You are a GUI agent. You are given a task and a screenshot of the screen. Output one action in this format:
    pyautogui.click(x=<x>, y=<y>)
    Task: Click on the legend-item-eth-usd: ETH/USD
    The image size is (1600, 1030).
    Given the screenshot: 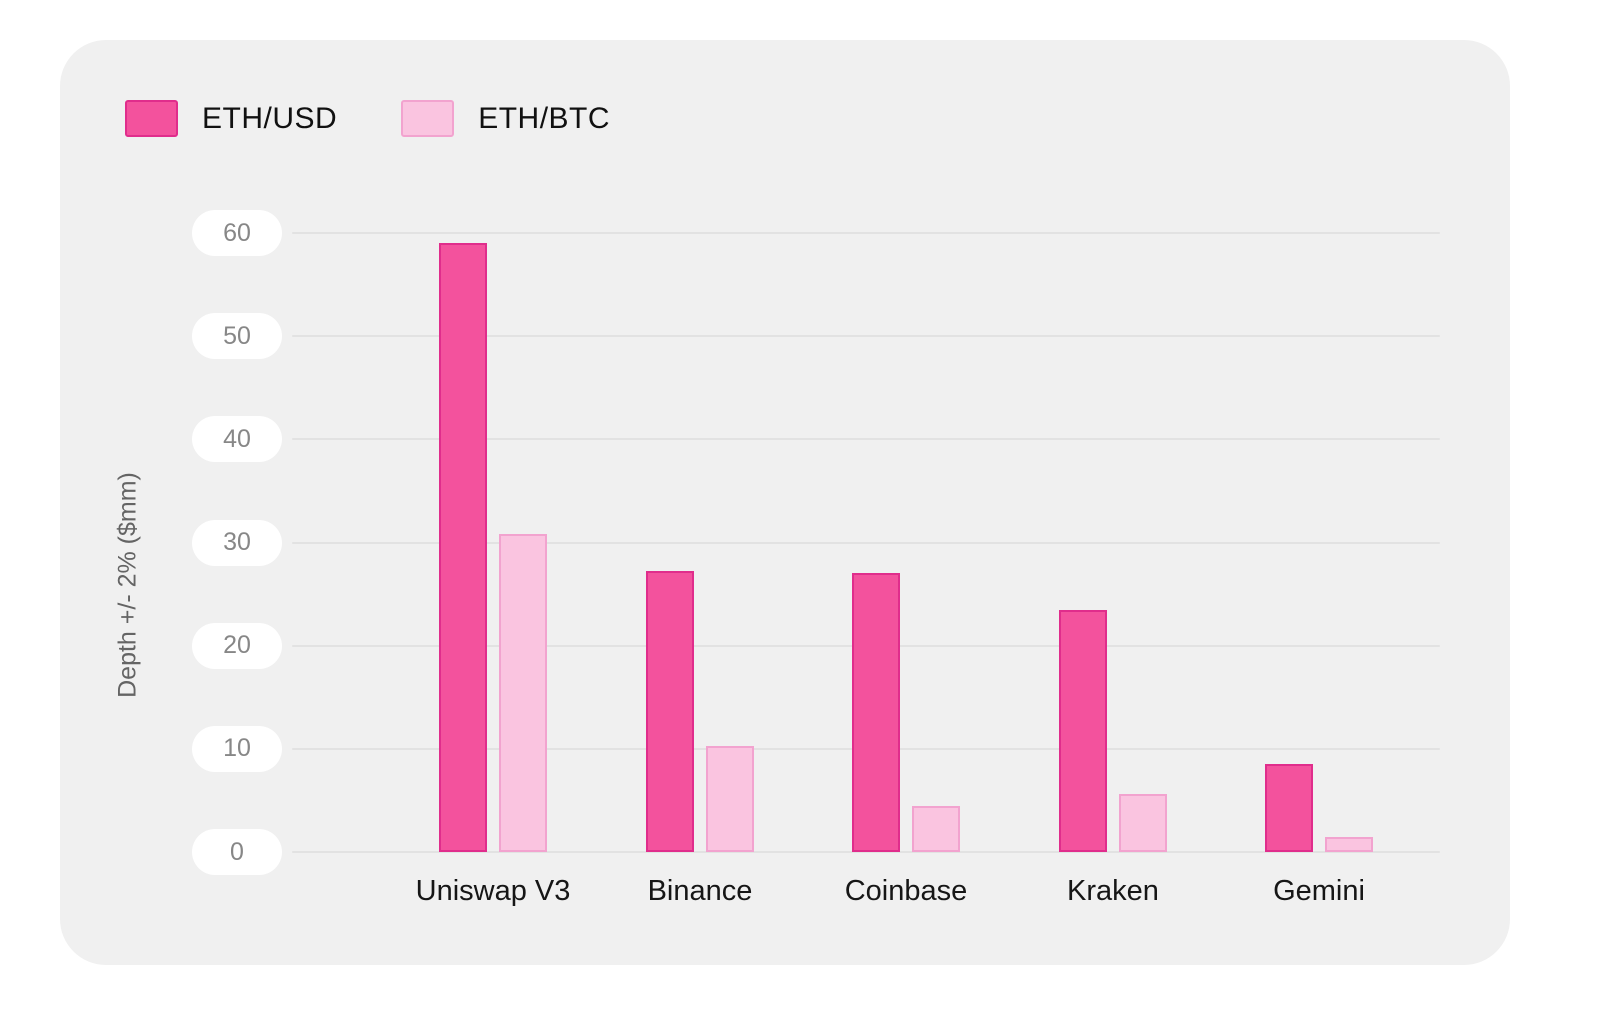 What is the action you would take?
    pyautogui.click(x=231, y=118)
    